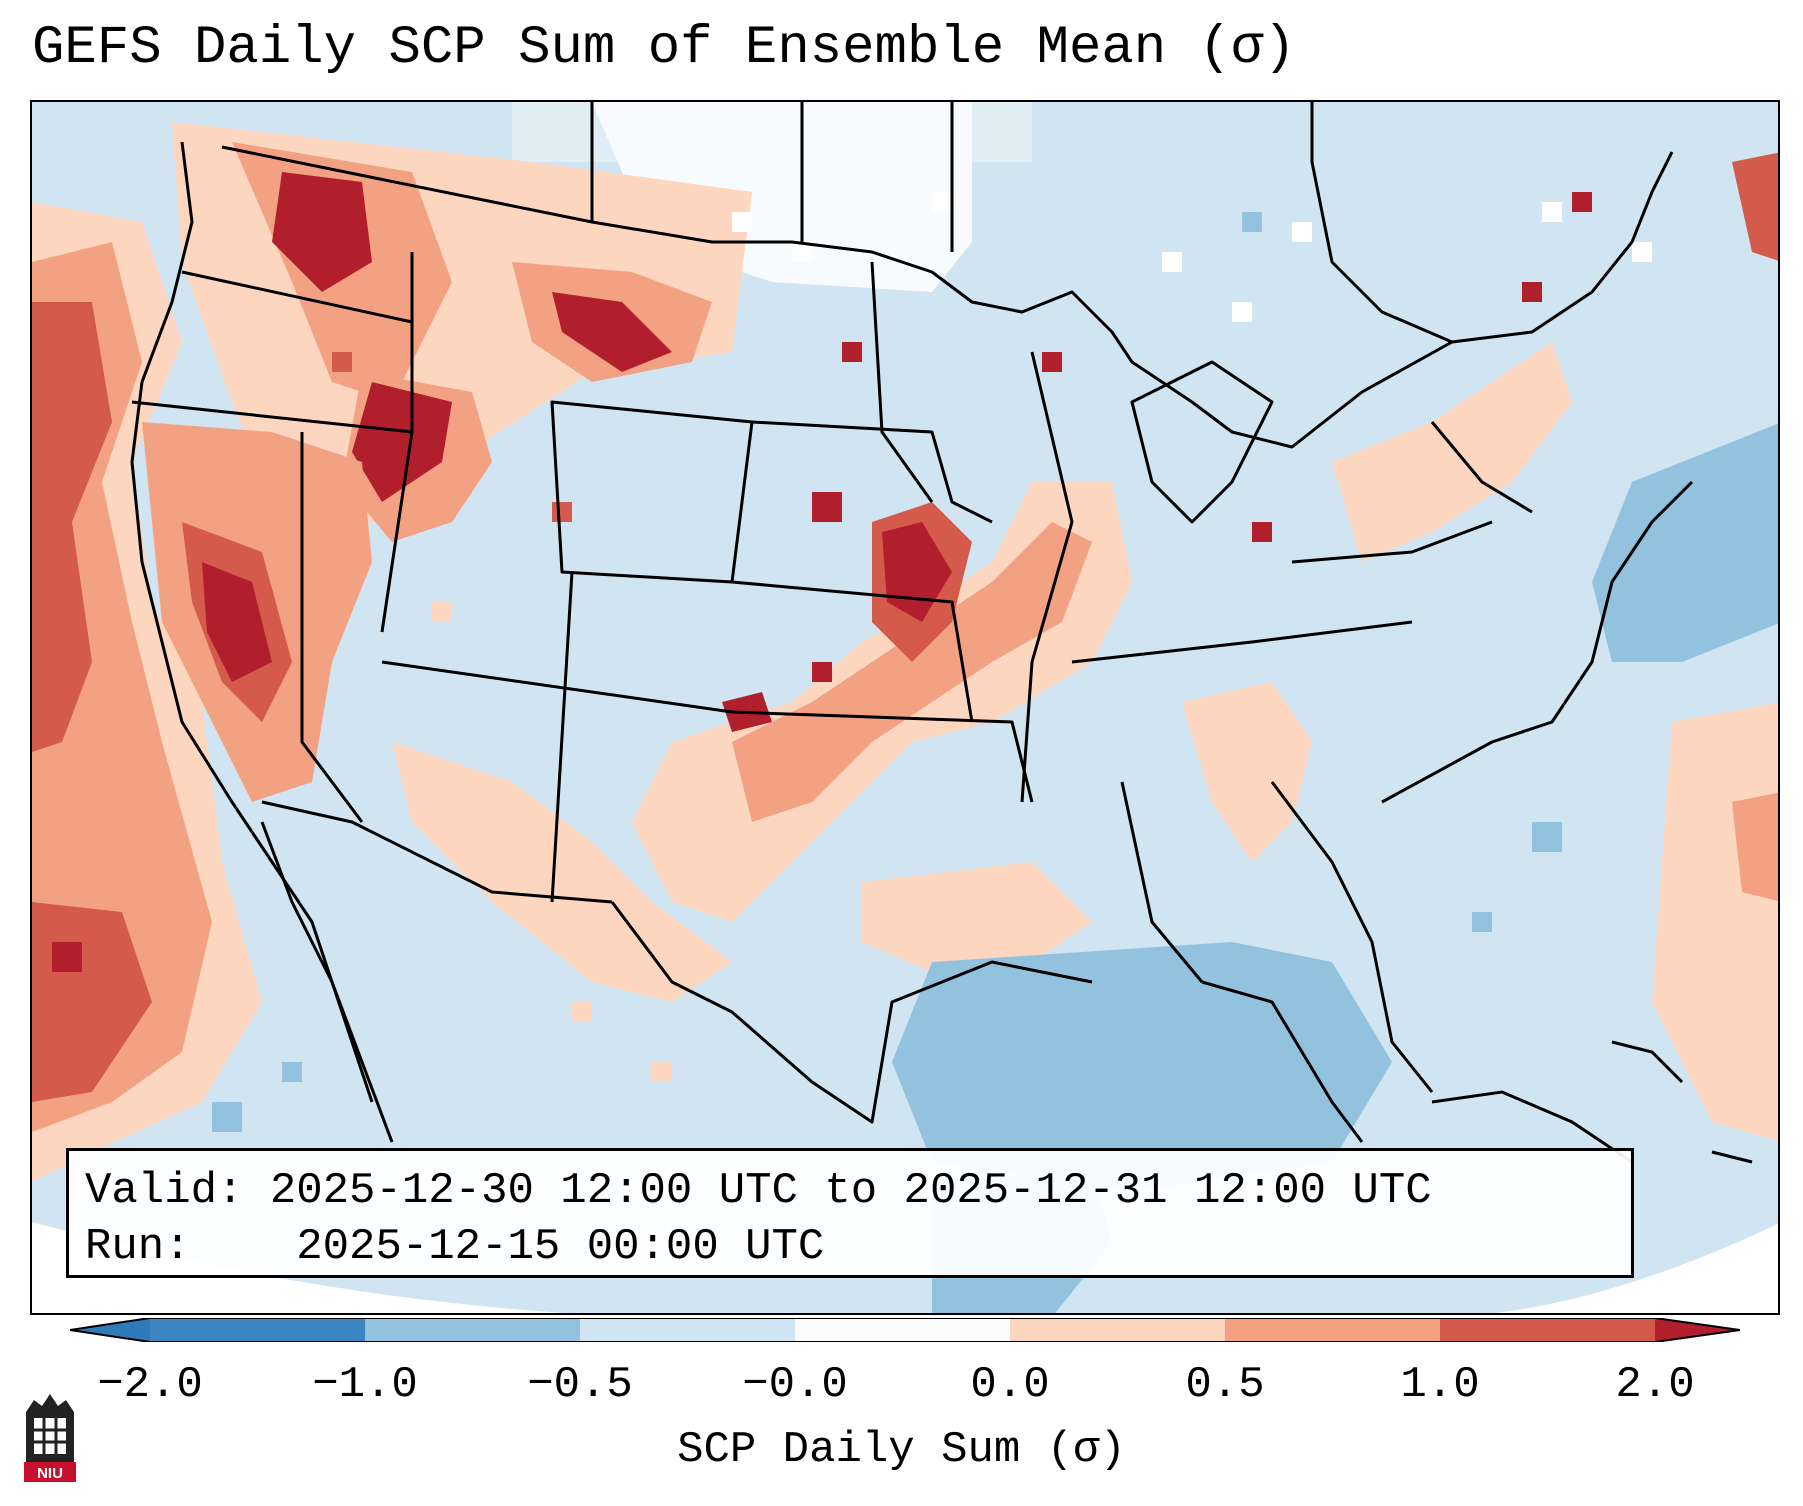  I want to click on atlantic-negative, so click(1685, 542).